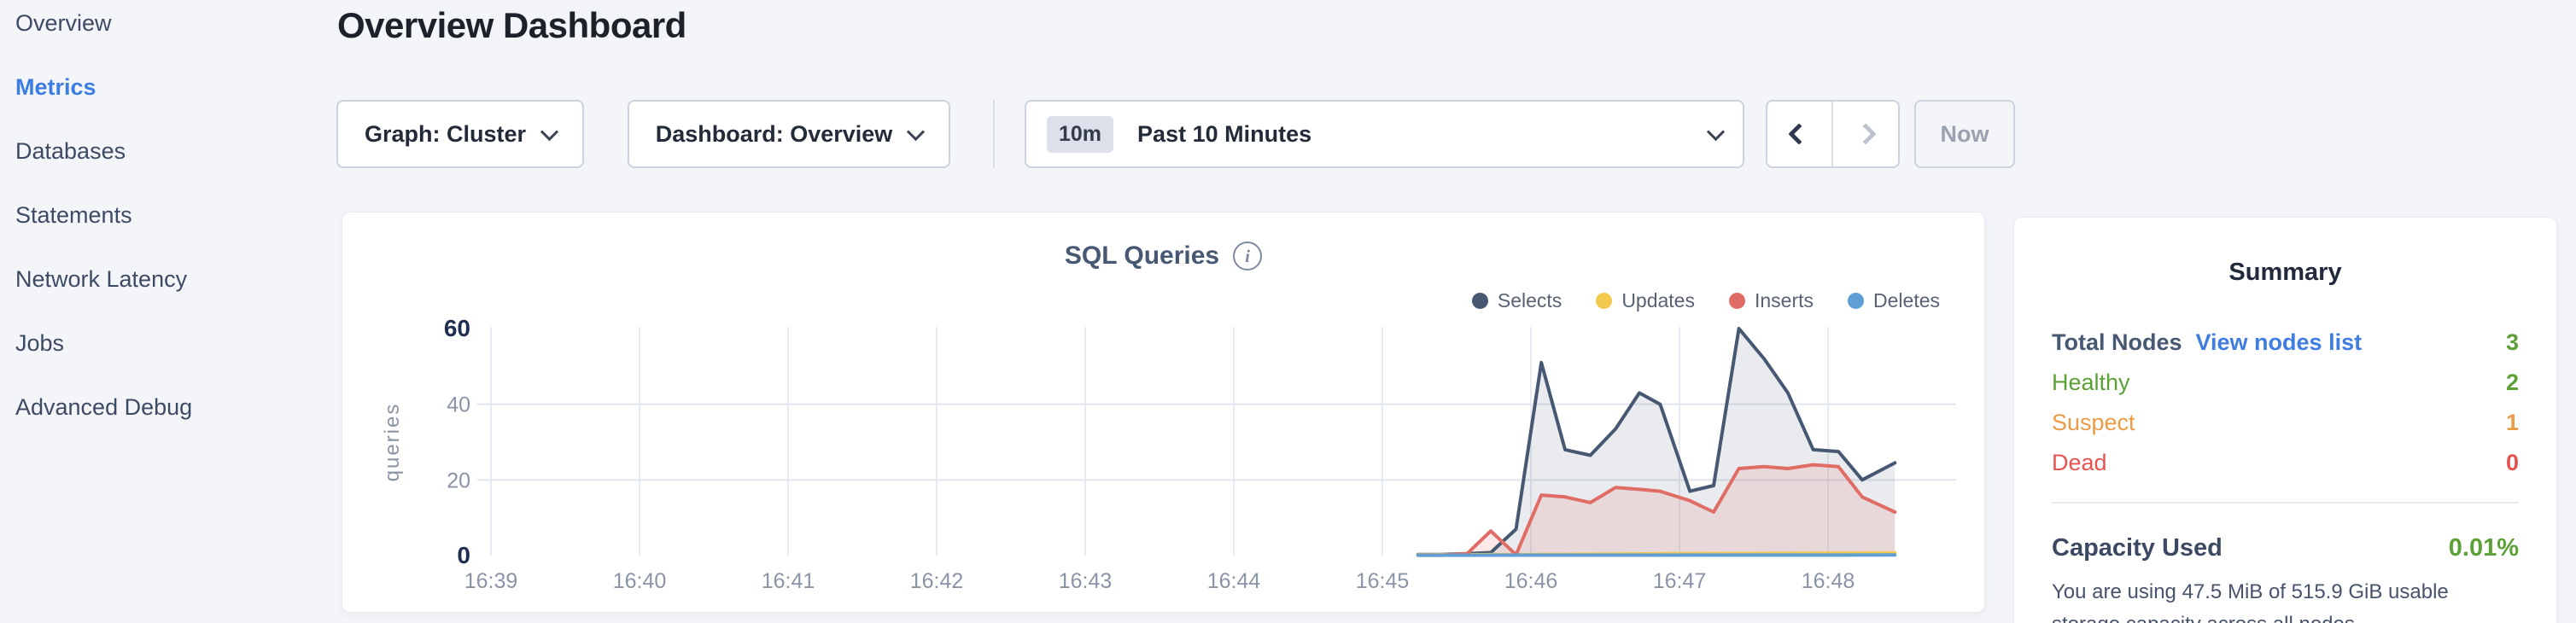 The height and width of the screenshot is (623, 2576). Describe the element at coordinates (2285, 272) in the screenshot. I see `summary-title: Summary` at that location.